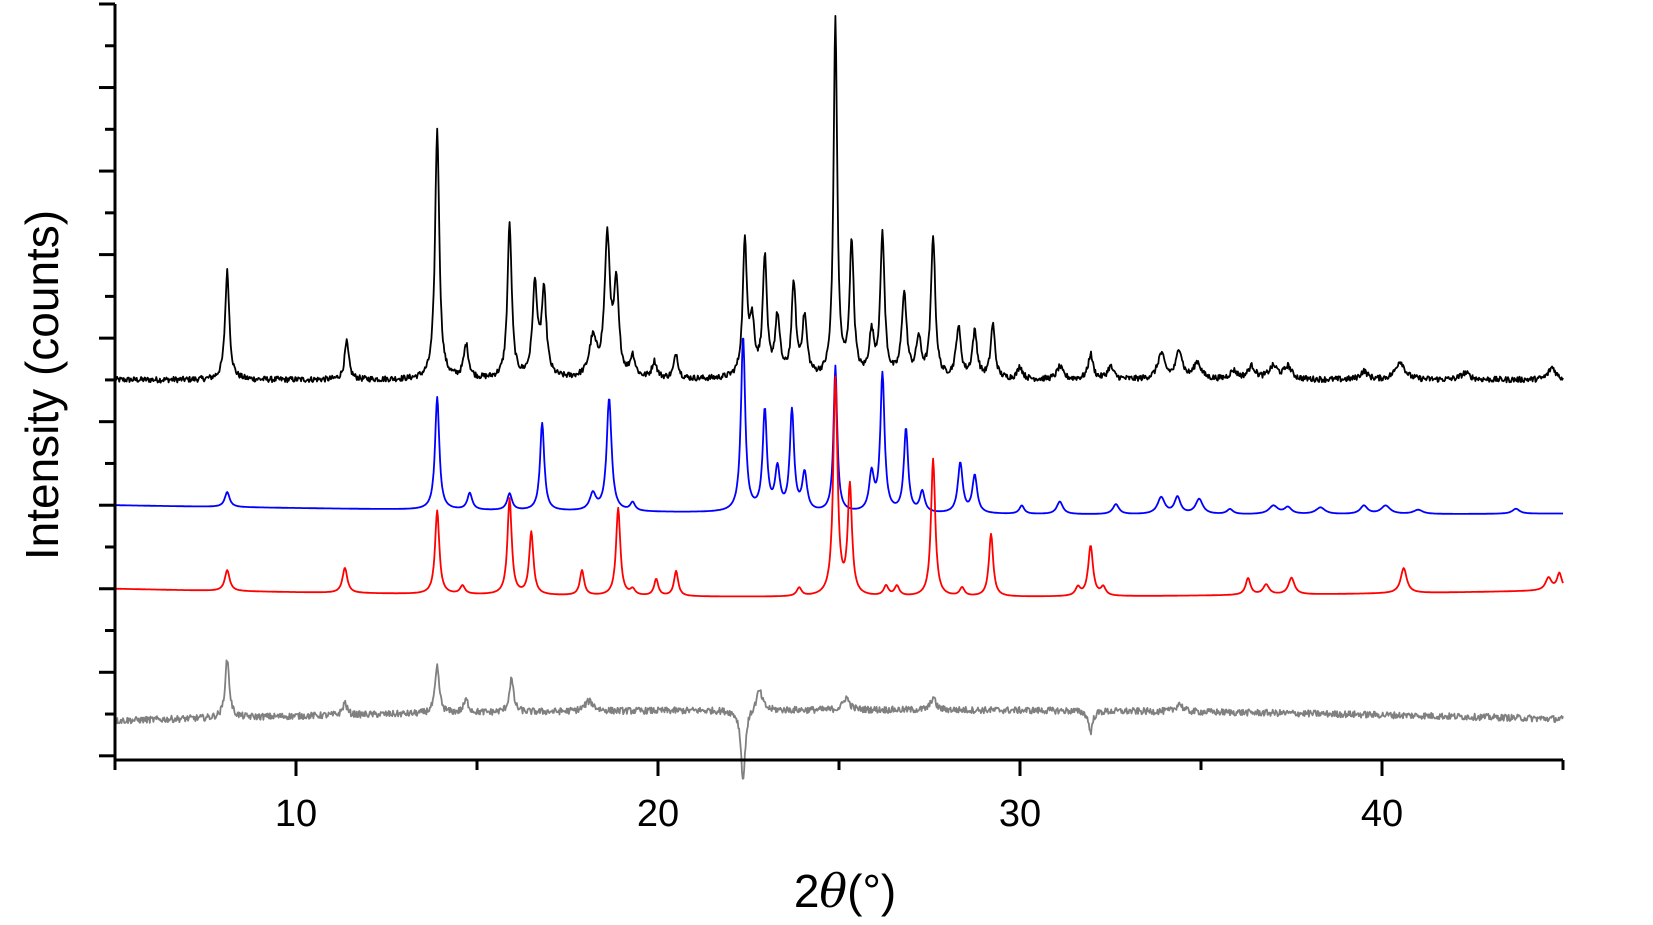  What do you see at coordinates (1382, 814) in the screenshot?
I see `x-tick-label: 40` at bounding box center [1382, 814].